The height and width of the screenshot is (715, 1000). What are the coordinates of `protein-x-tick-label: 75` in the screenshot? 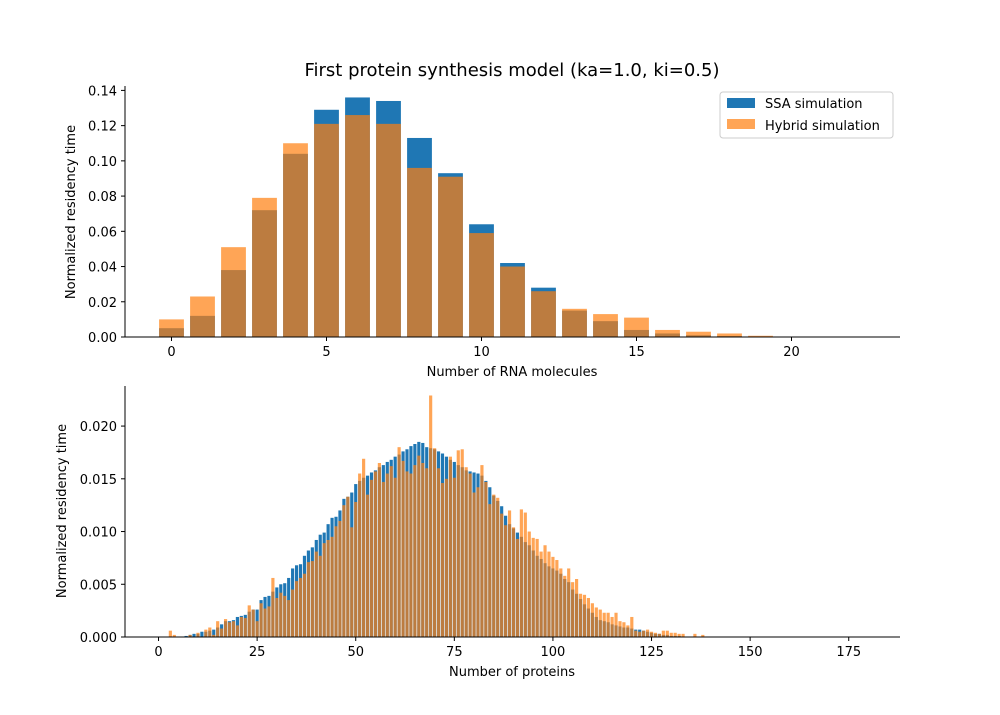 It's located at (454, 652).